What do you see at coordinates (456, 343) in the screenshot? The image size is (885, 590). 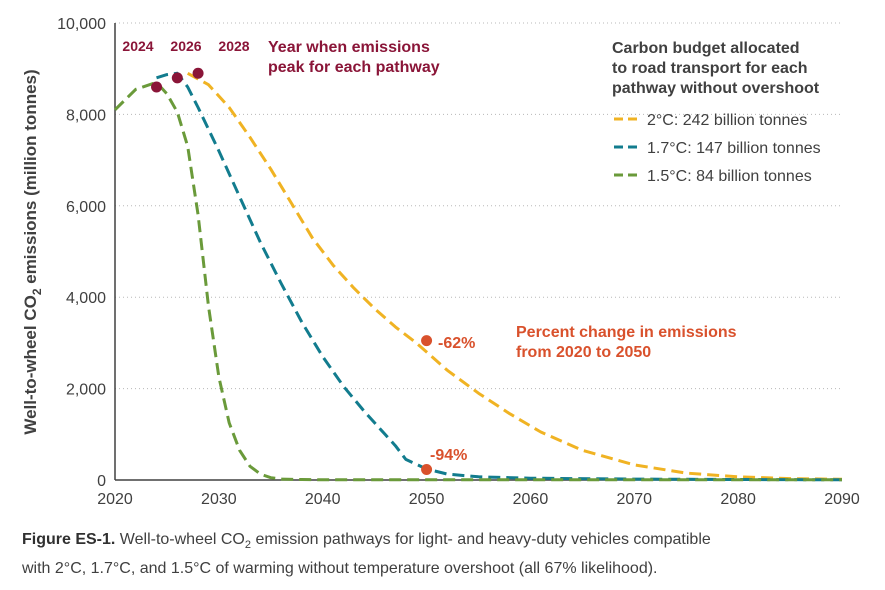 I see `pct-label-62: -62%` at bounding box center [456, 343].